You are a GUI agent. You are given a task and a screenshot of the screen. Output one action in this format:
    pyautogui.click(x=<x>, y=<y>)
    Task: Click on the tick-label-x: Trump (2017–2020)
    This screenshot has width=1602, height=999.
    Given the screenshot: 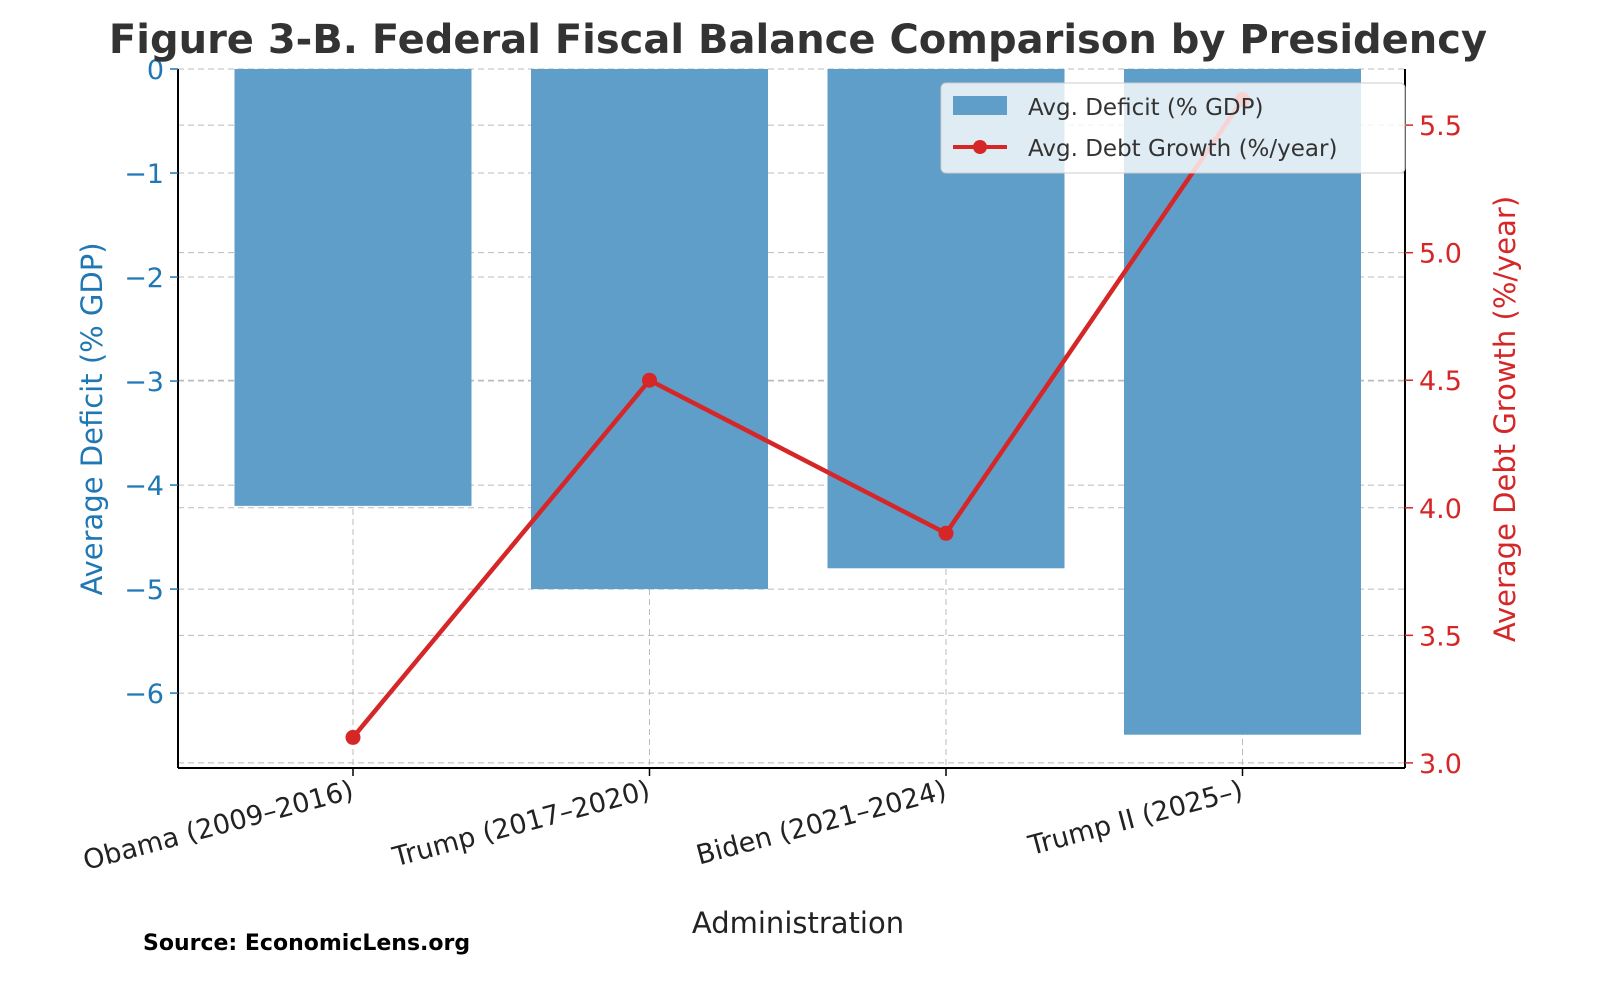 What is the action you would take?
    pyautogui.click(x=521, y=824)
    